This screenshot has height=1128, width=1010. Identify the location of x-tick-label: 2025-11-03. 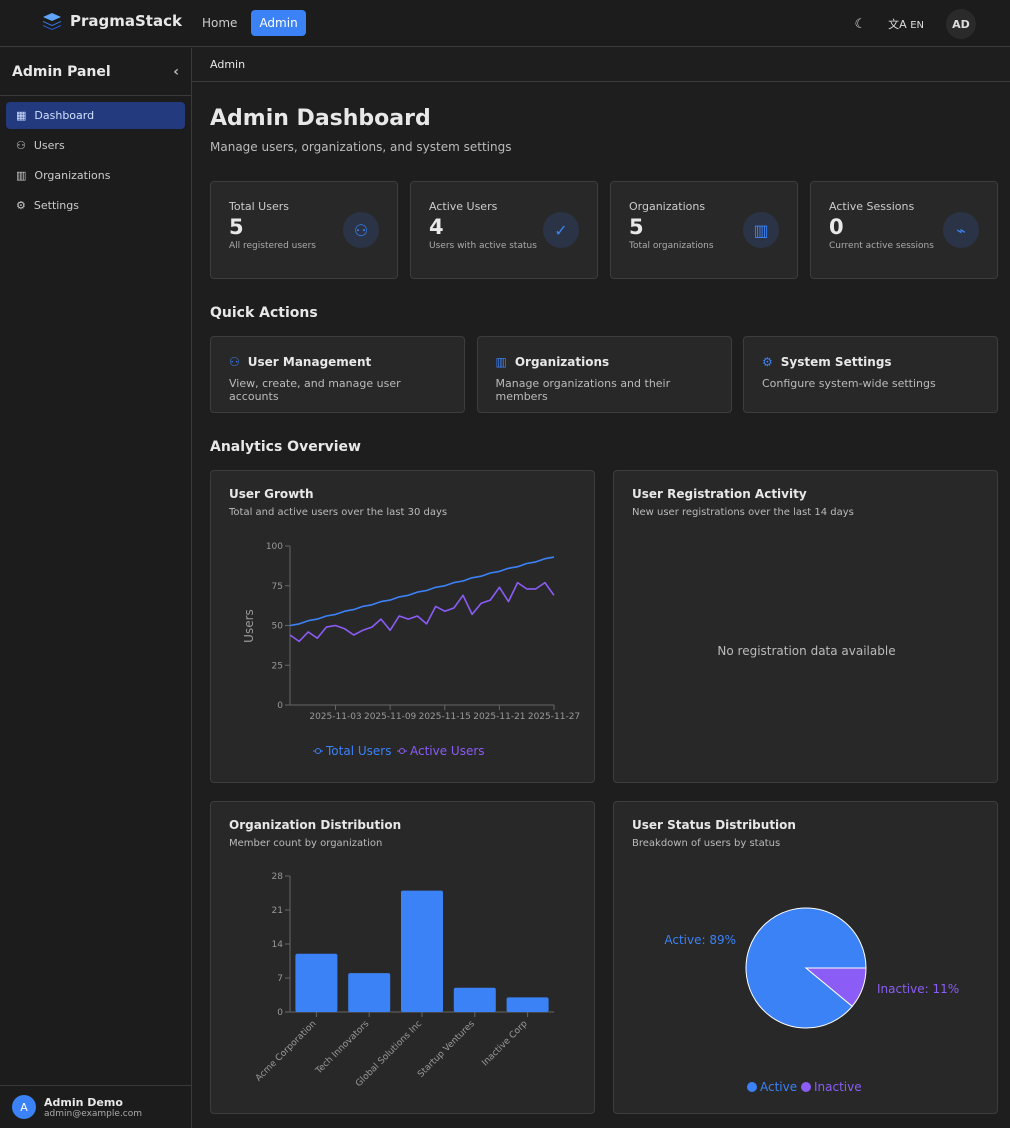
(335, 717).